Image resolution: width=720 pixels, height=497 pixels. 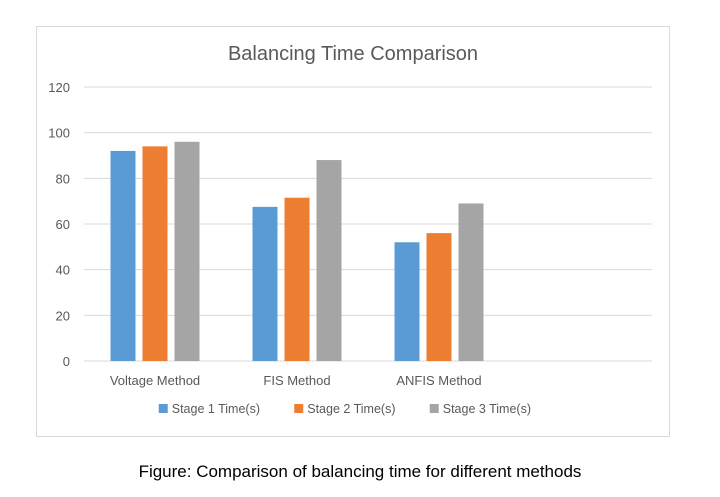 What do you see at coordinates (59, 87) in the screenshot?
I see `y-tick-label: 120` at bounding box center [59, 87].